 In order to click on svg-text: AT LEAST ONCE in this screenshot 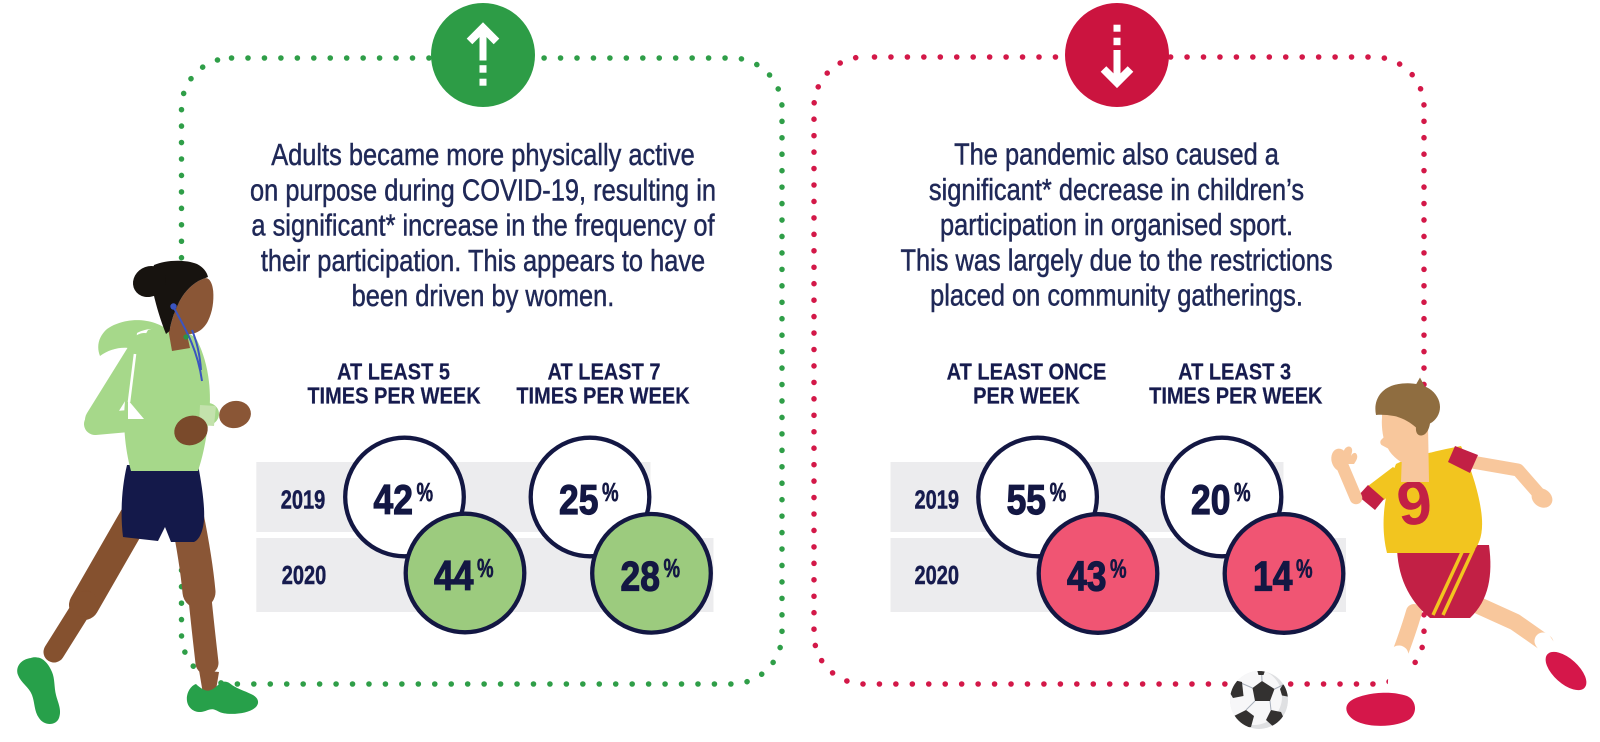, I will do `click(1027, 371)`.